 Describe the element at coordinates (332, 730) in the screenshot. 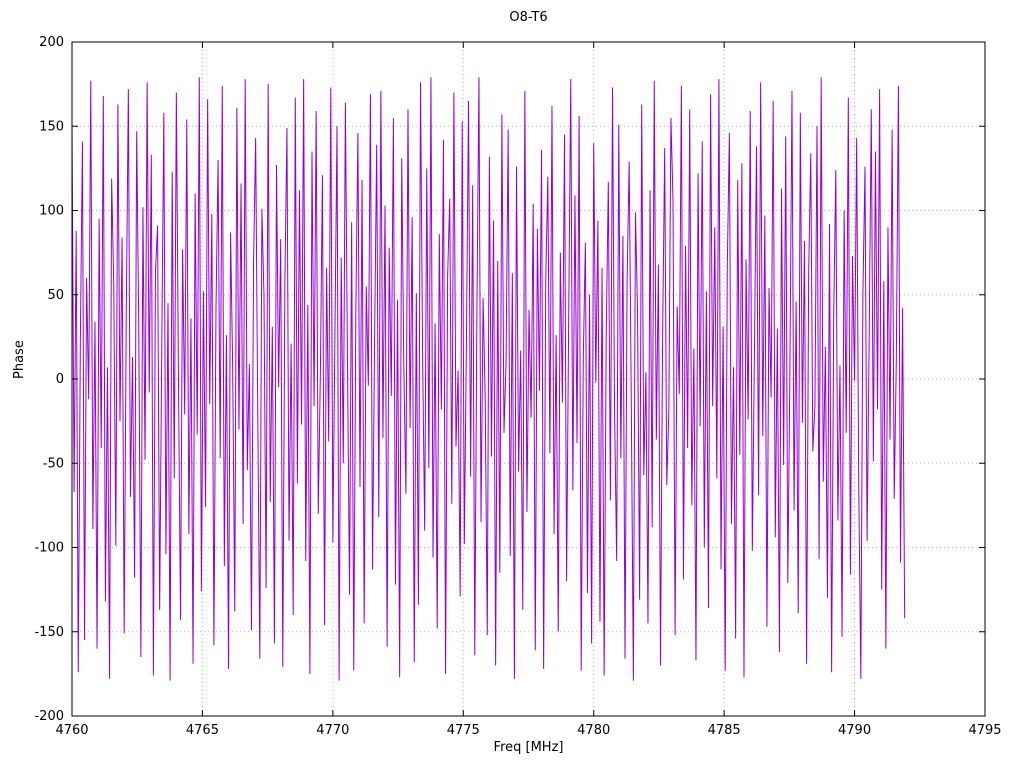

I see `x-tick-label: 4770` at that location.